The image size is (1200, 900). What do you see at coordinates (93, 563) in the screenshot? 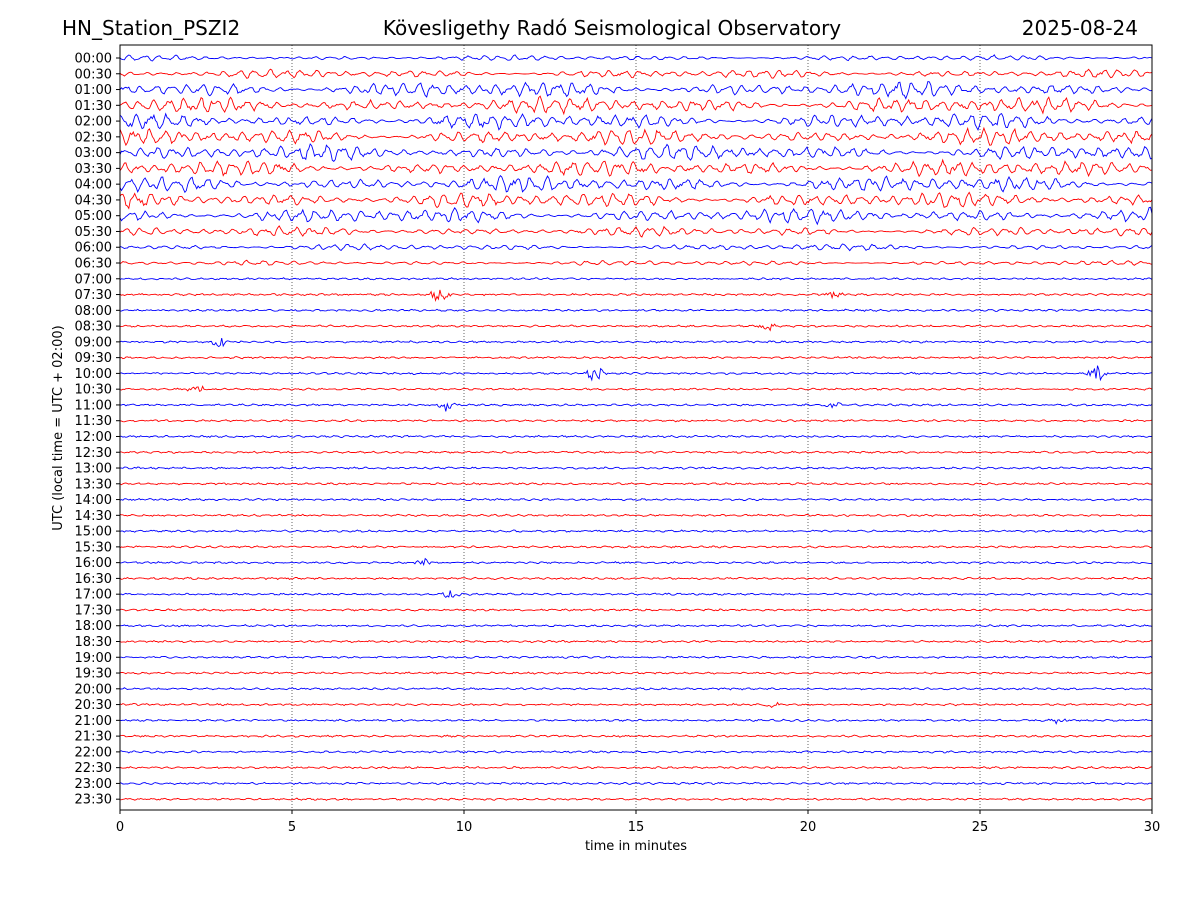
I see `y-tick-label: 16:00` at bounding box center [93, 563].